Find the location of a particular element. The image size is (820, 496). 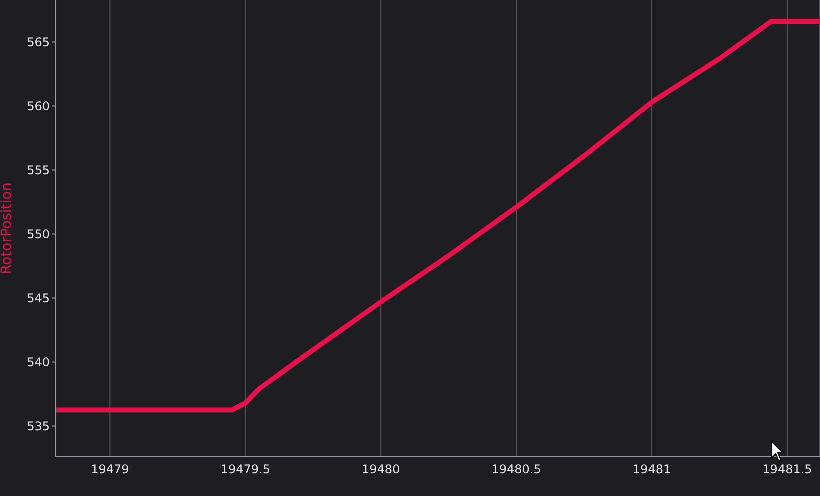

y-axis-title: RotorPosition is located at coordinates (7, 228).